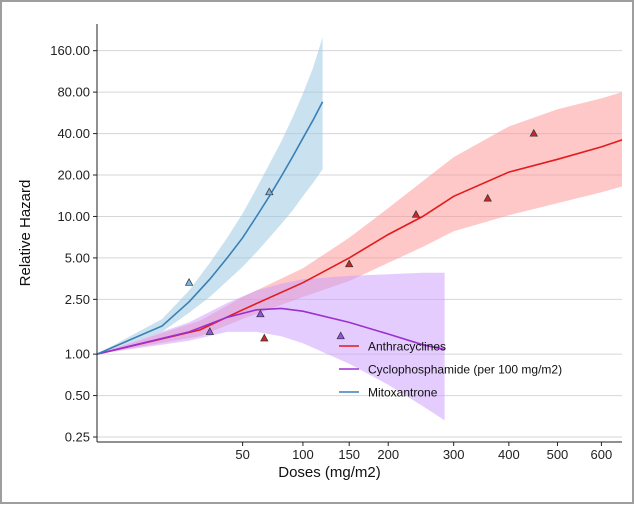 This screenshot has height=507, width=634. What do you see at coordinates (77, 395) in the screenshot?
I see `y-tick-label: 0.50` at bounding box center [77, 395].